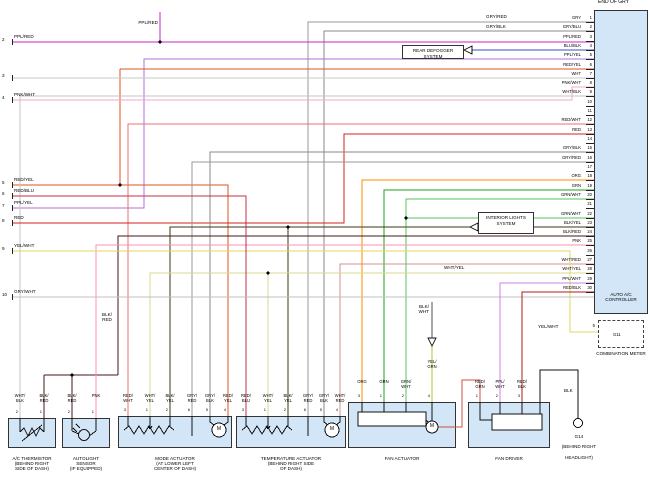 Image resolution: width=650 pixels, height=480 pixels. I want to click on wire-pnk-wht, so click(303, 93).